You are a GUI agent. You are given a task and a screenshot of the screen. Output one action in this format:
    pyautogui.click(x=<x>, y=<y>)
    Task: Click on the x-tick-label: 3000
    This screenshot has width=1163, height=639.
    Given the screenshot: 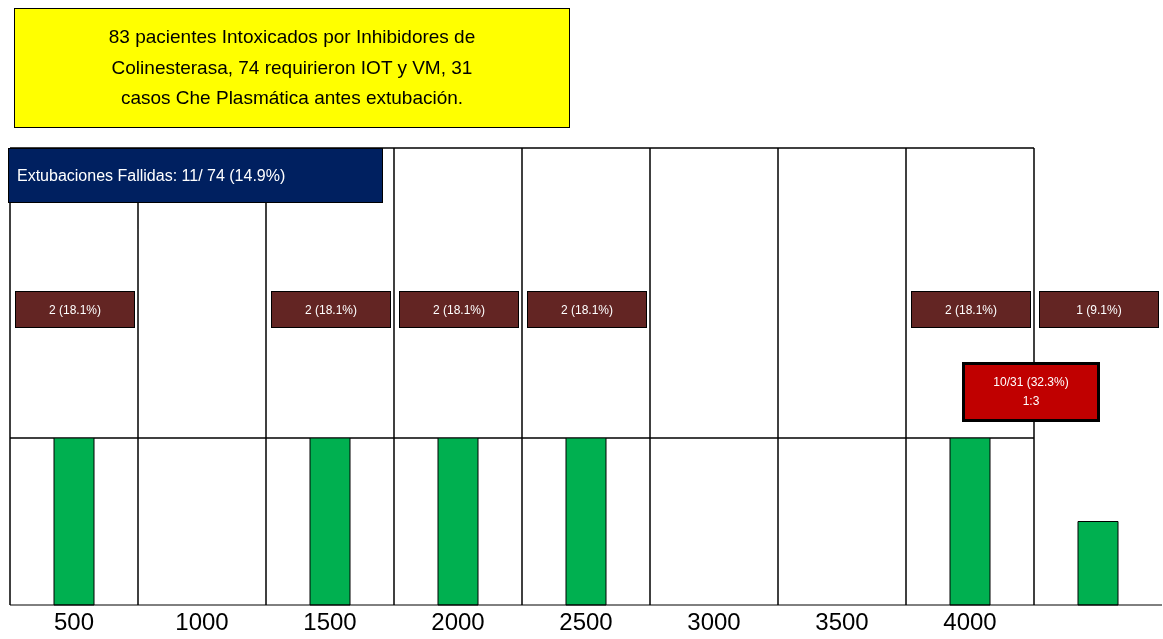 What is the action you would take?
    pyautogui.click(x=714, y=622)
    